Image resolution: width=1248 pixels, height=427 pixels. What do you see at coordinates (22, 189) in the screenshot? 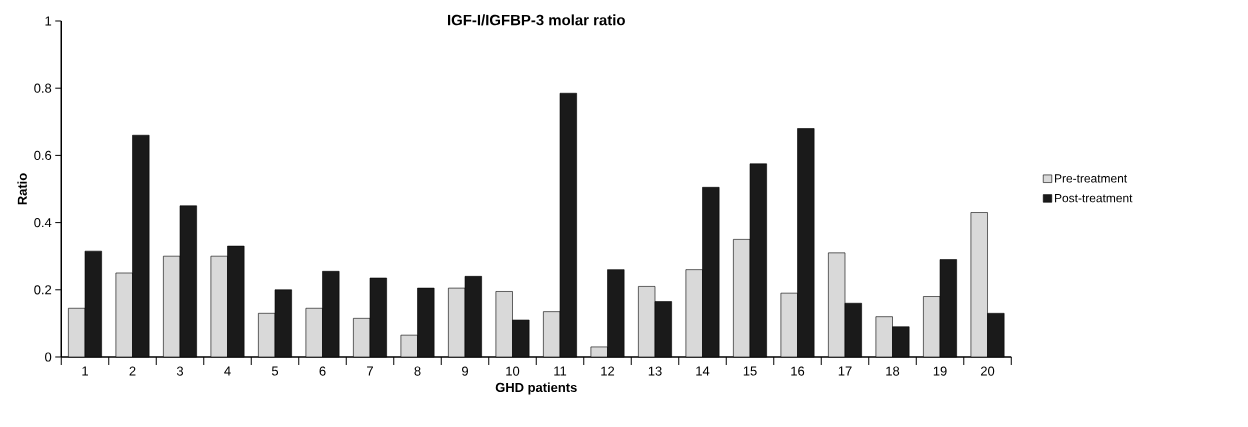
I see `y-axis-title: Ratio` at bounding box center [22, 189].